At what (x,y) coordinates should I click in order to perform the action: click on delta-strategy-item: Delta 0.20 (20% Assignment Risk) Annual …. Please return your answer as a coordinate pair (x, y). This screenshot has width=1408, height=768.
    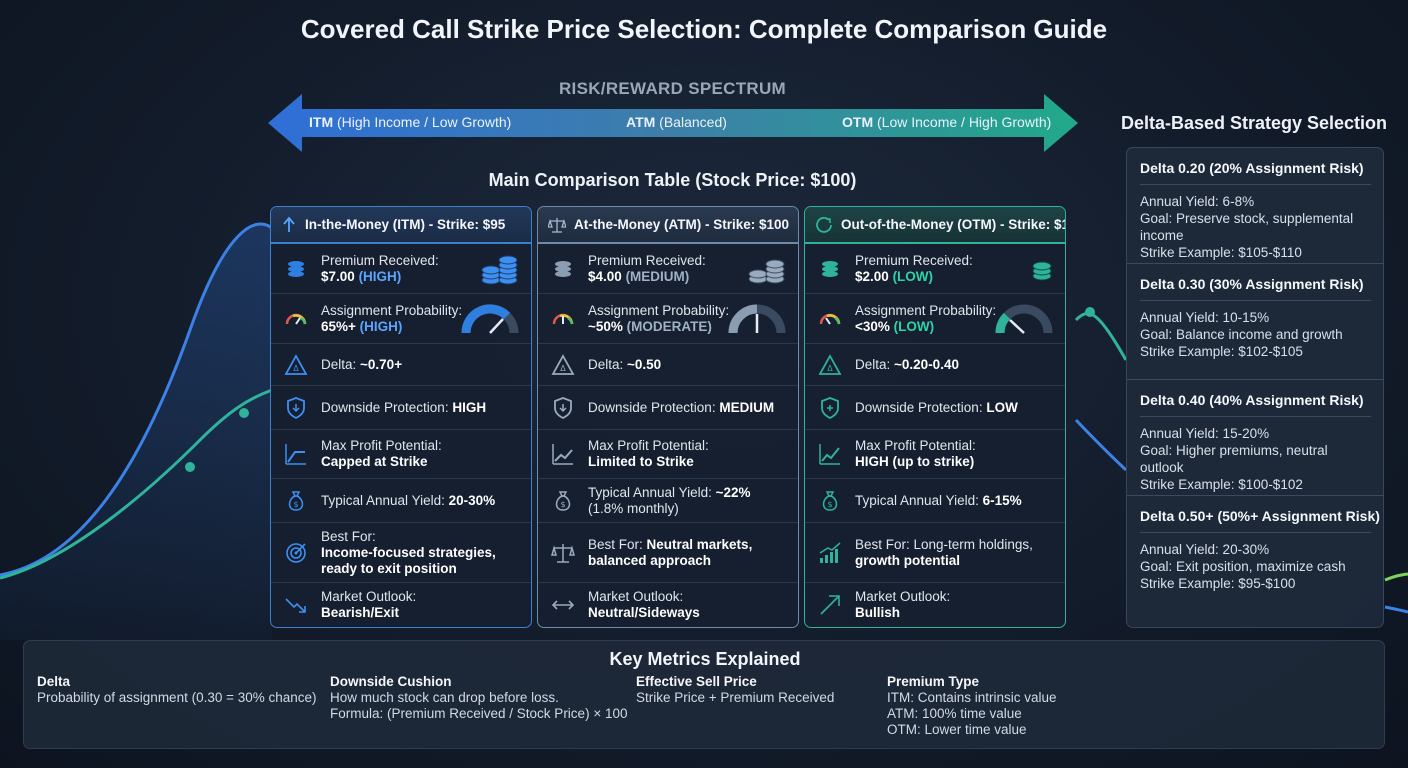
    Looking at the image, I should click on (1255, 206).